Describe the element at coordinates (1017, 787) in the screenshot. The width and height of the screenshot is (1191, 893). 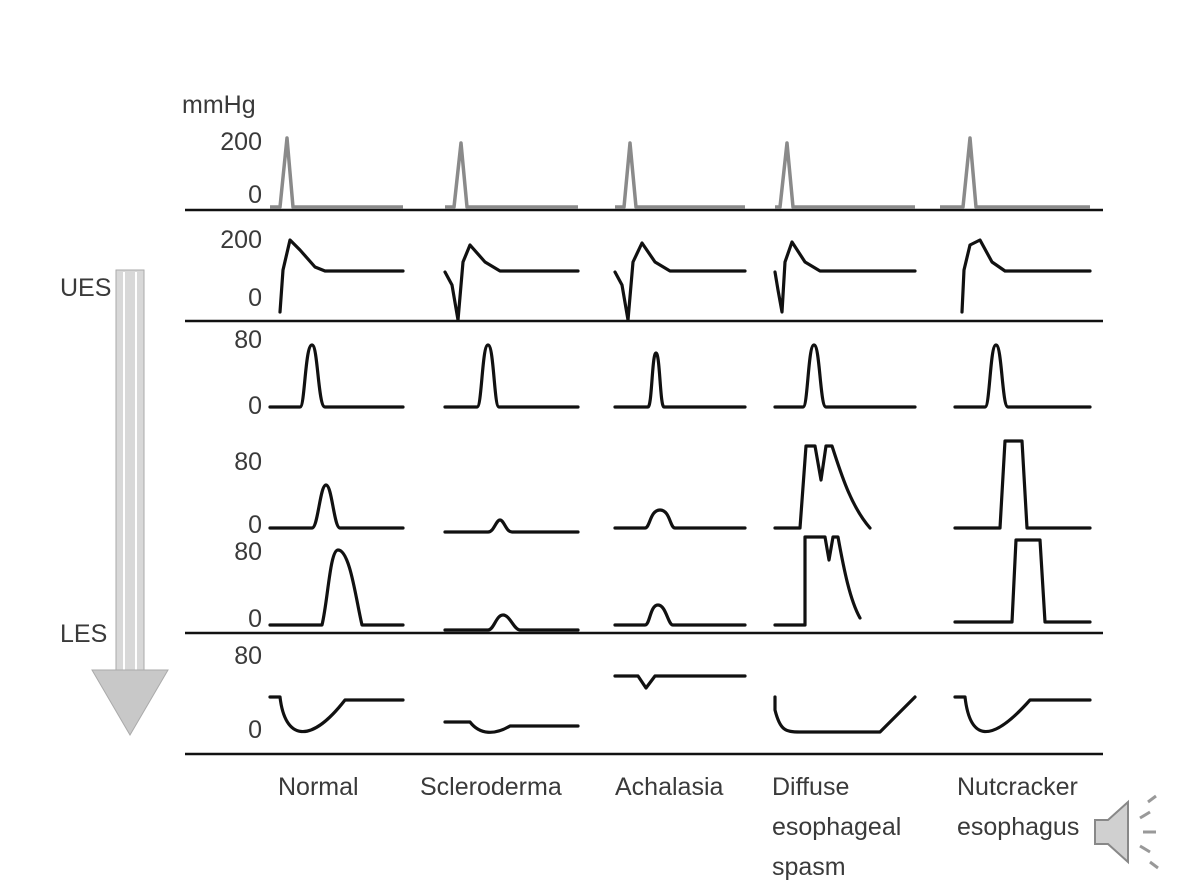
I see `column-label: Nutcracker` at that location.